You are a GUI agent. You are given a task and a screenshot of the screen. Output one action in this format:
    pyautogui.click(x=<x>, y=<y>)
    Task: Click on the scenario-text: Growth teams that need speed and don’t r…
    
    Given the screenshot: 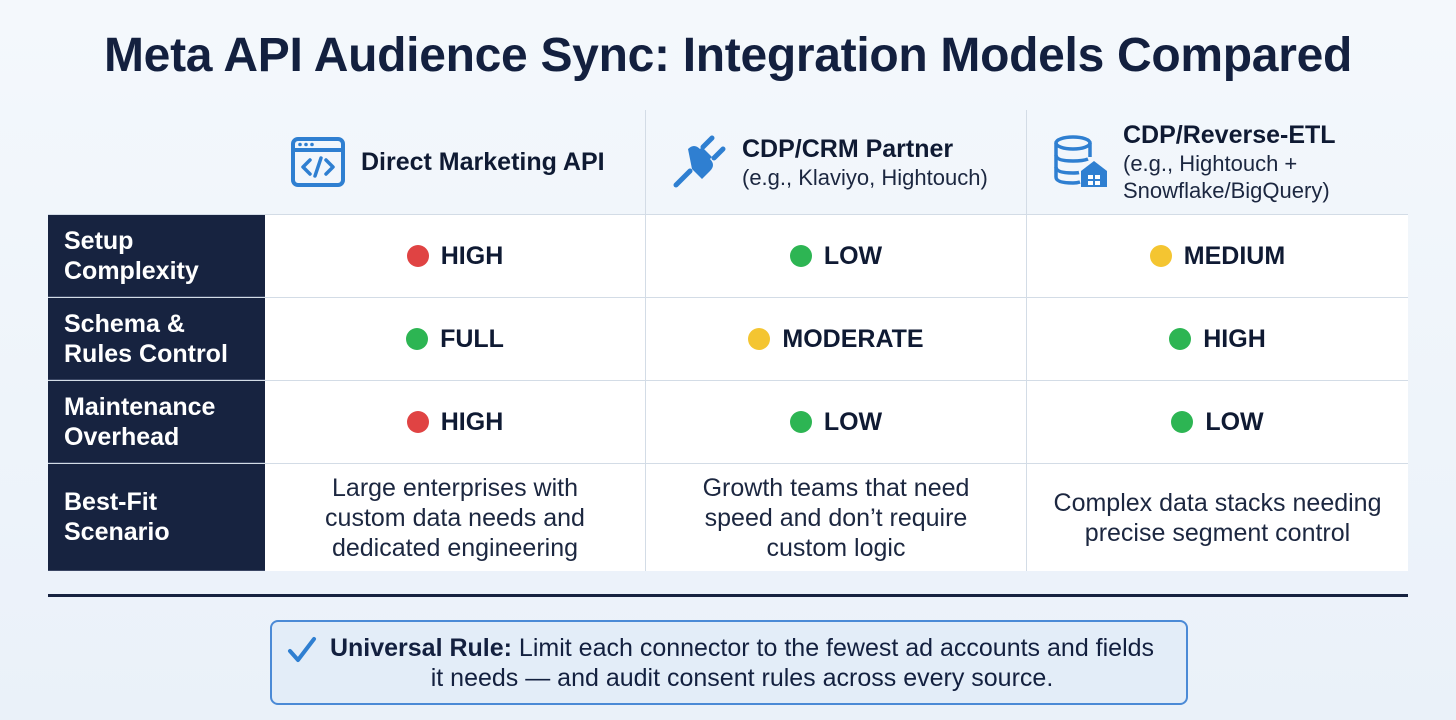 What is the action you would take?
    pyautogui.click(x=836, y=517)
    